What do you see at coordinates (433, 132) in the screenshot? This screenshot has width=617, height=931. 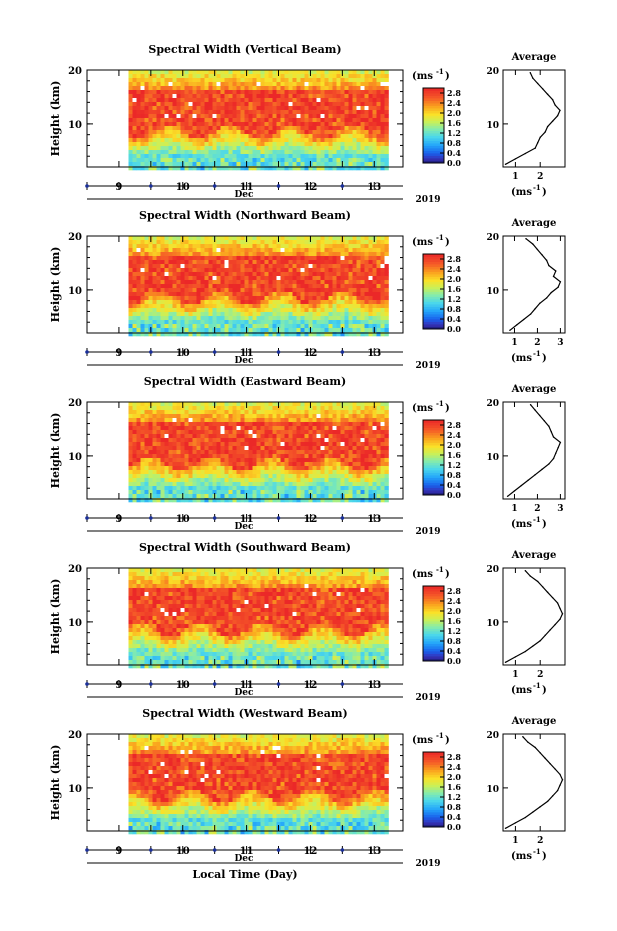 I see `colorbar-segment` at bounding box center [433, 132].